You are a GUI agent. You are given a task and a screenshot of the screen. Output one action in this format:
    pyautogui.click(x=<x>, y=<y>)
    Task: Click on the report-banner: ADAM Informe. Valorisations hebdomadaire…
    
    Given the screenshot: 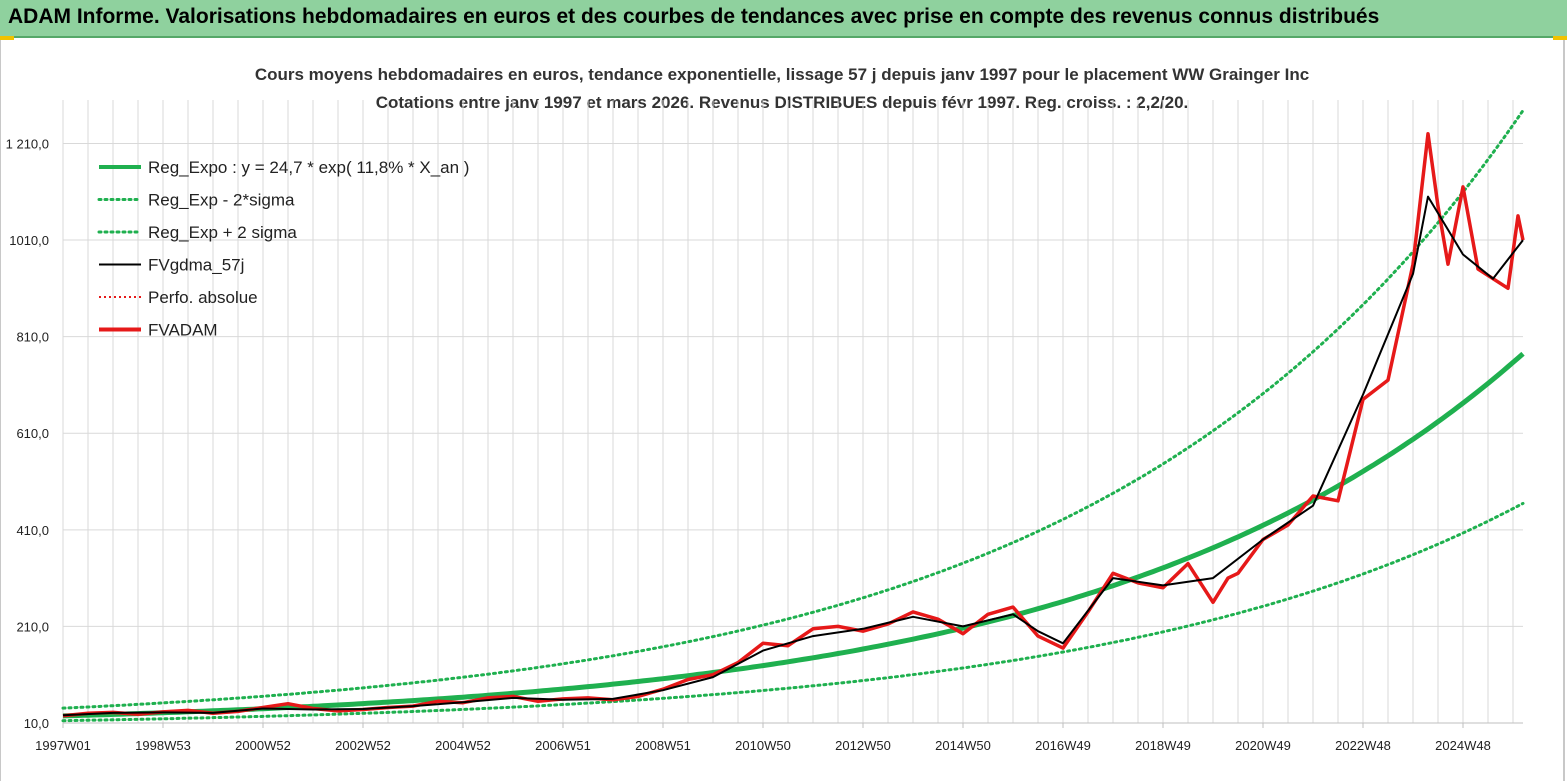 What is the action you would take?
    pyautogui.click(x=783, y=19)
    